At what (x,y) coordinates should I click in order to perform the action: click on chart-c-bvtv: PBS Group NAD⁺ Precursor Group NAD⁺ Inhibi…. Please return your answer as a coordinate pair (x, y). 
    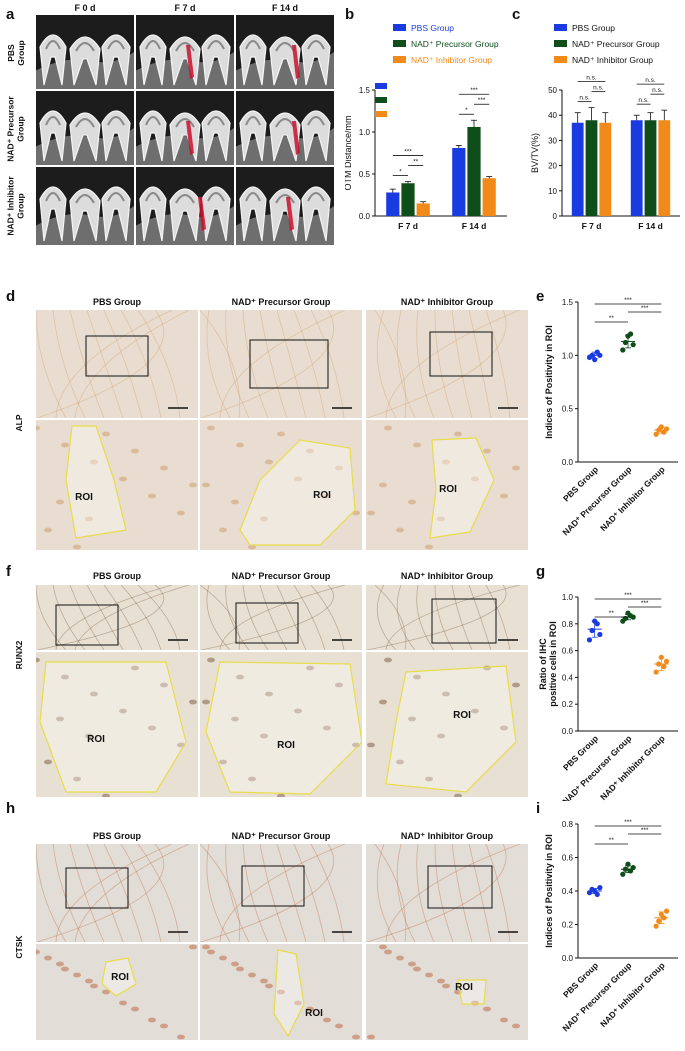
    Looking at the image, I should click on (605, 127).